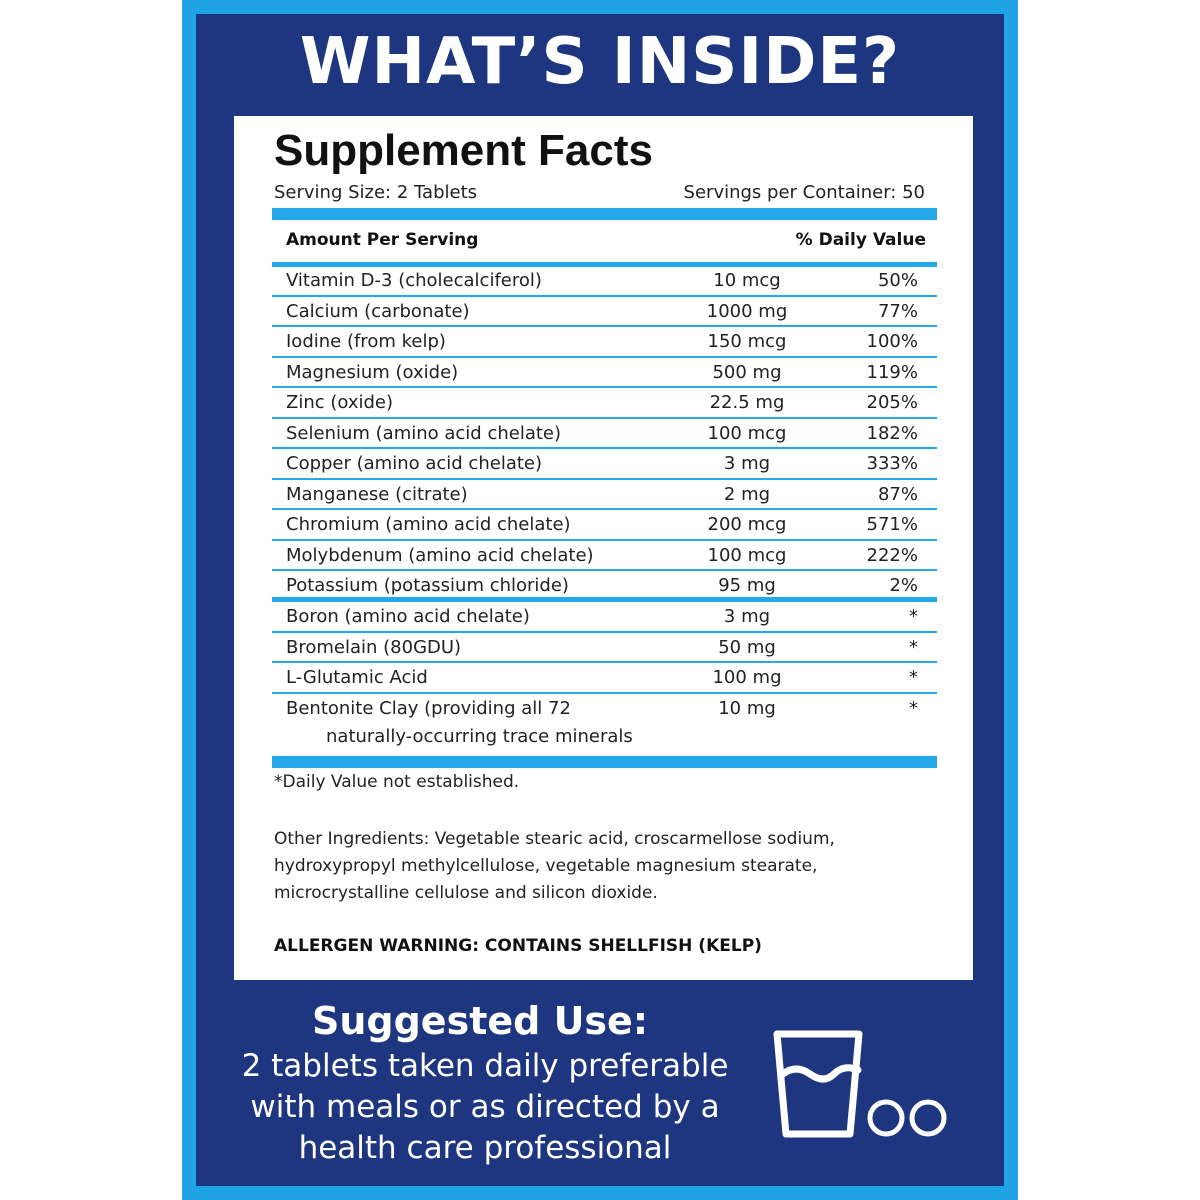  Describe the element at coordinates (378, 311) in the screenshot. I see `nutrient-name: Calcium (carbonate)` at that location.